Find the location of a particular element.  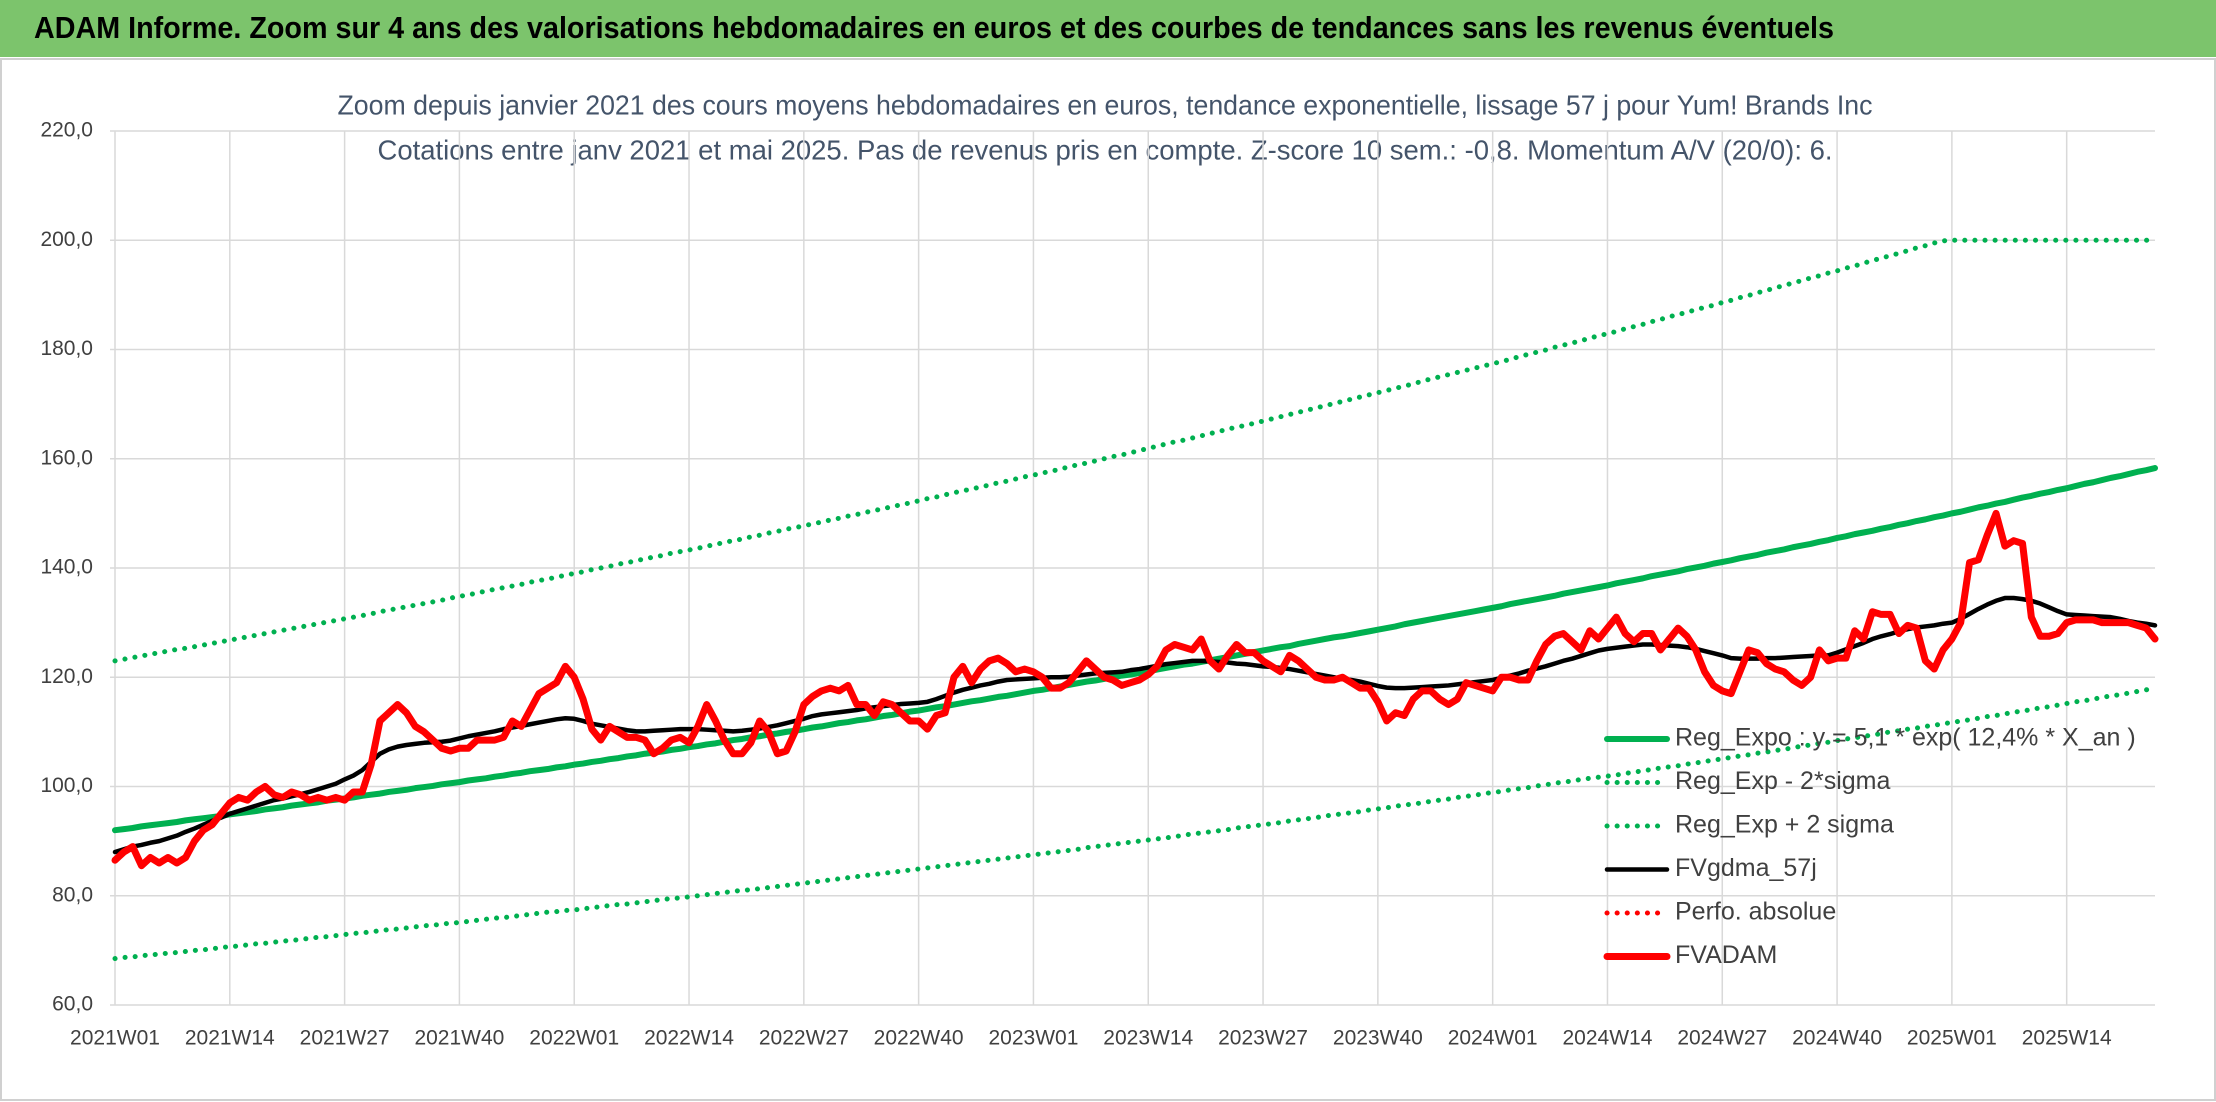

x-tick-label: 2023W27 is located at coordinates (1263, 1038).